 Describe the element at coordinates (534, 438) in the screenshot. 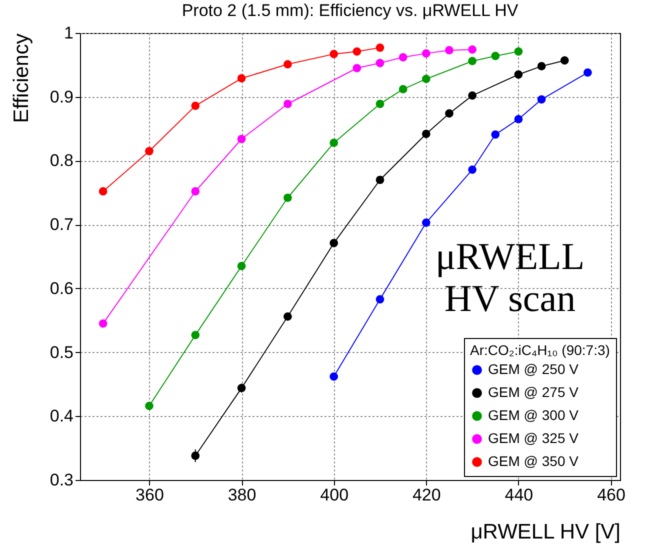

I see `legend-label: GEM @ 325 V` at that location.